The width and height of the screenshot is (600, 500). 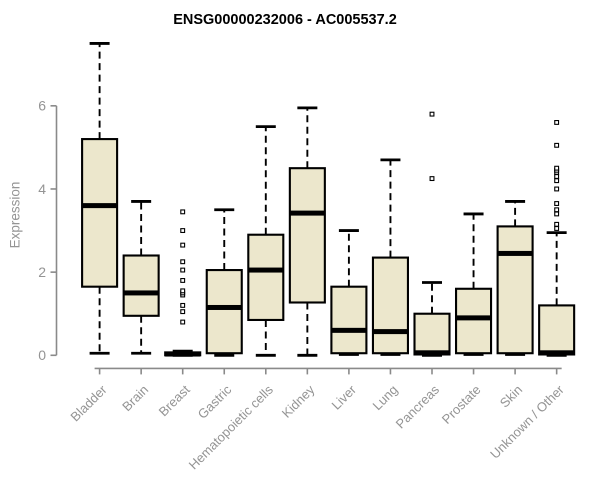 What do you see at coordinates (527, 422) in the screenshot?
I see `x-tick-label-unknown-other: Unknown / Other` at bounding box center [527, 422].